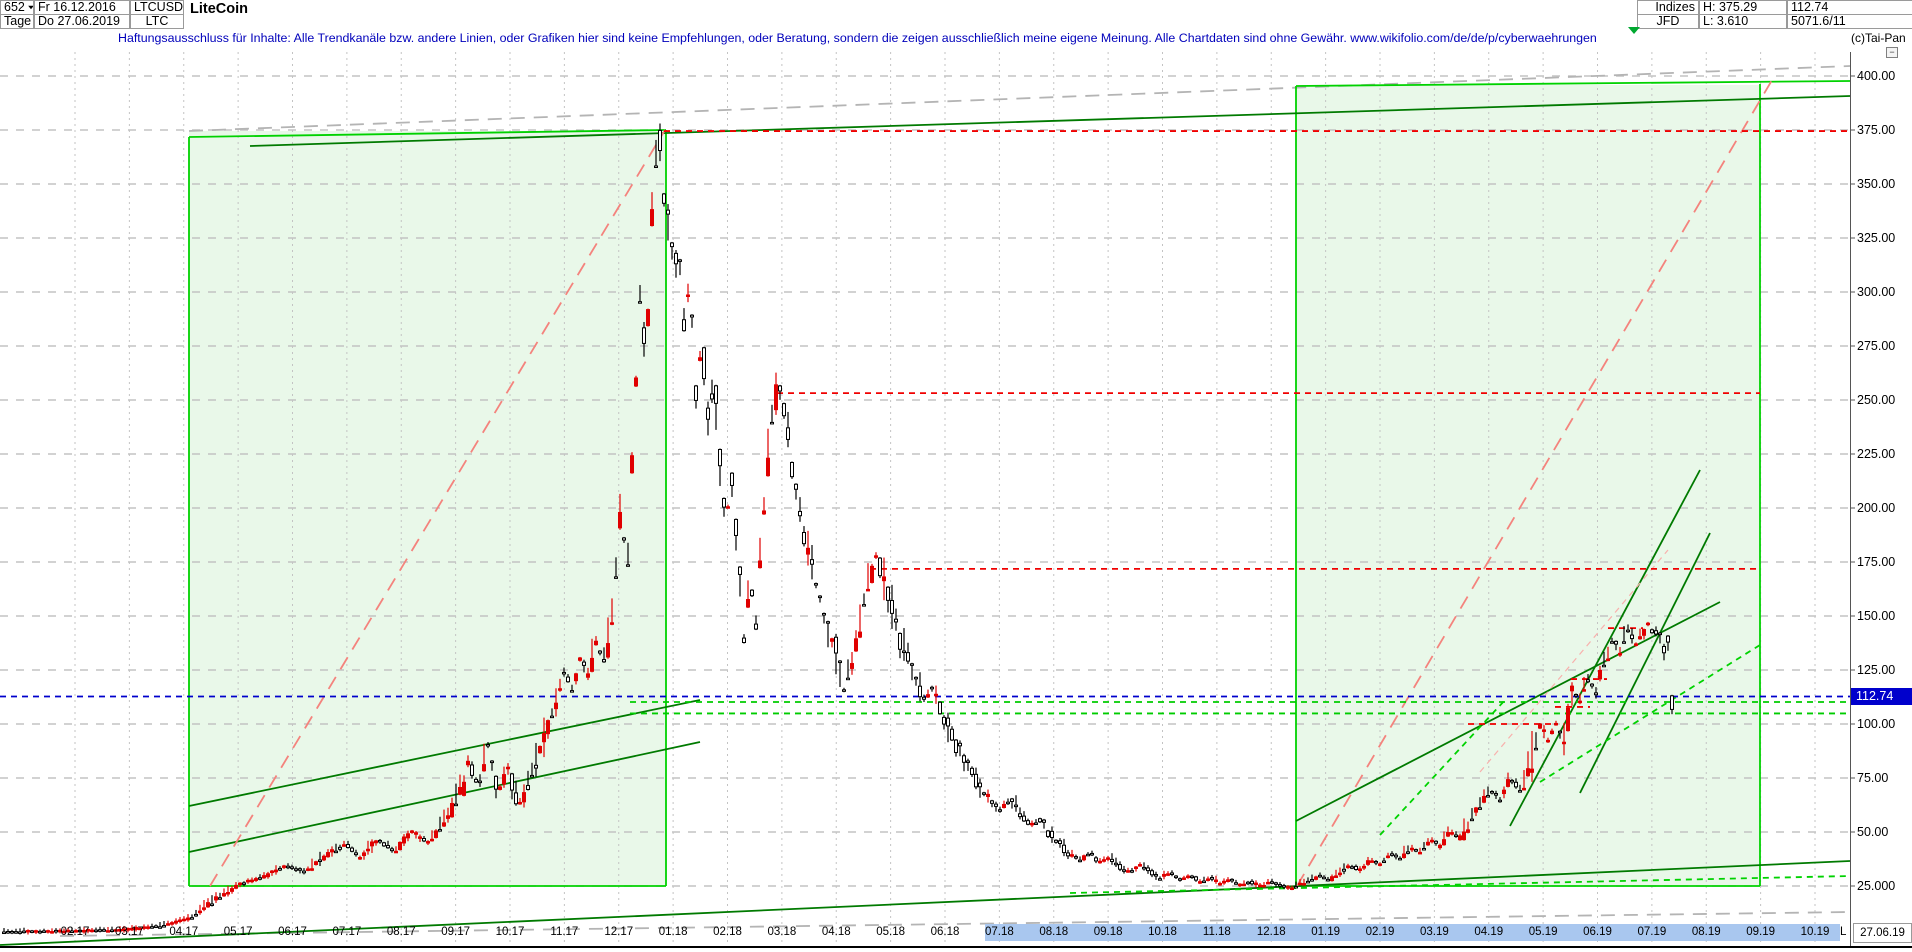 The image size is (1912, 952). I want to click on end-date-cell: 27.06.19, so click(1882, 933).